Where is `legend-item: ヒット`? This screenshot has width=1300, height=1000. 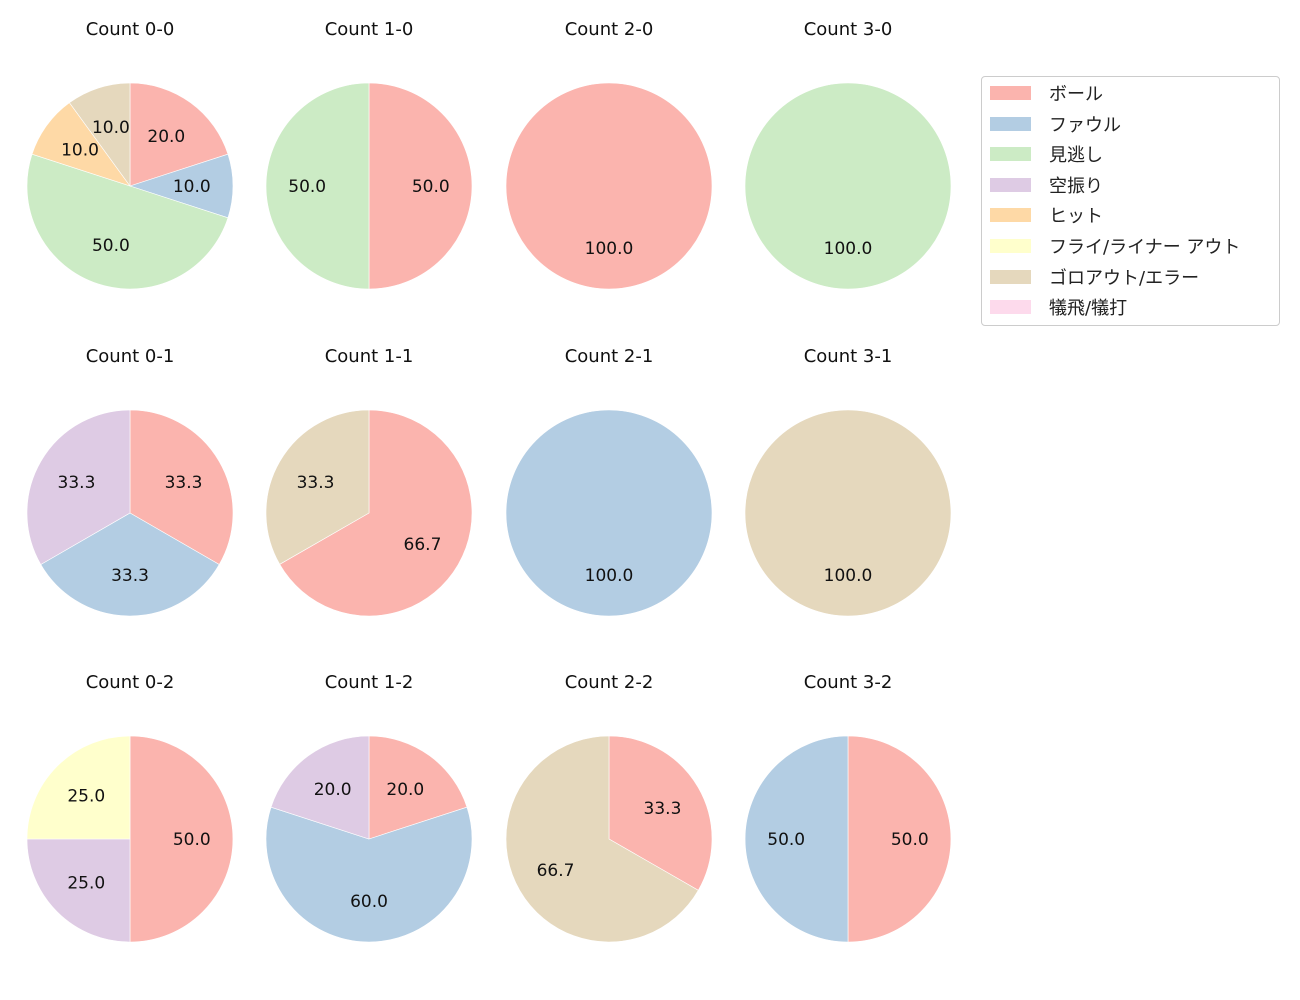 legend-item: ヒット is located at coordinates (1046, 216).